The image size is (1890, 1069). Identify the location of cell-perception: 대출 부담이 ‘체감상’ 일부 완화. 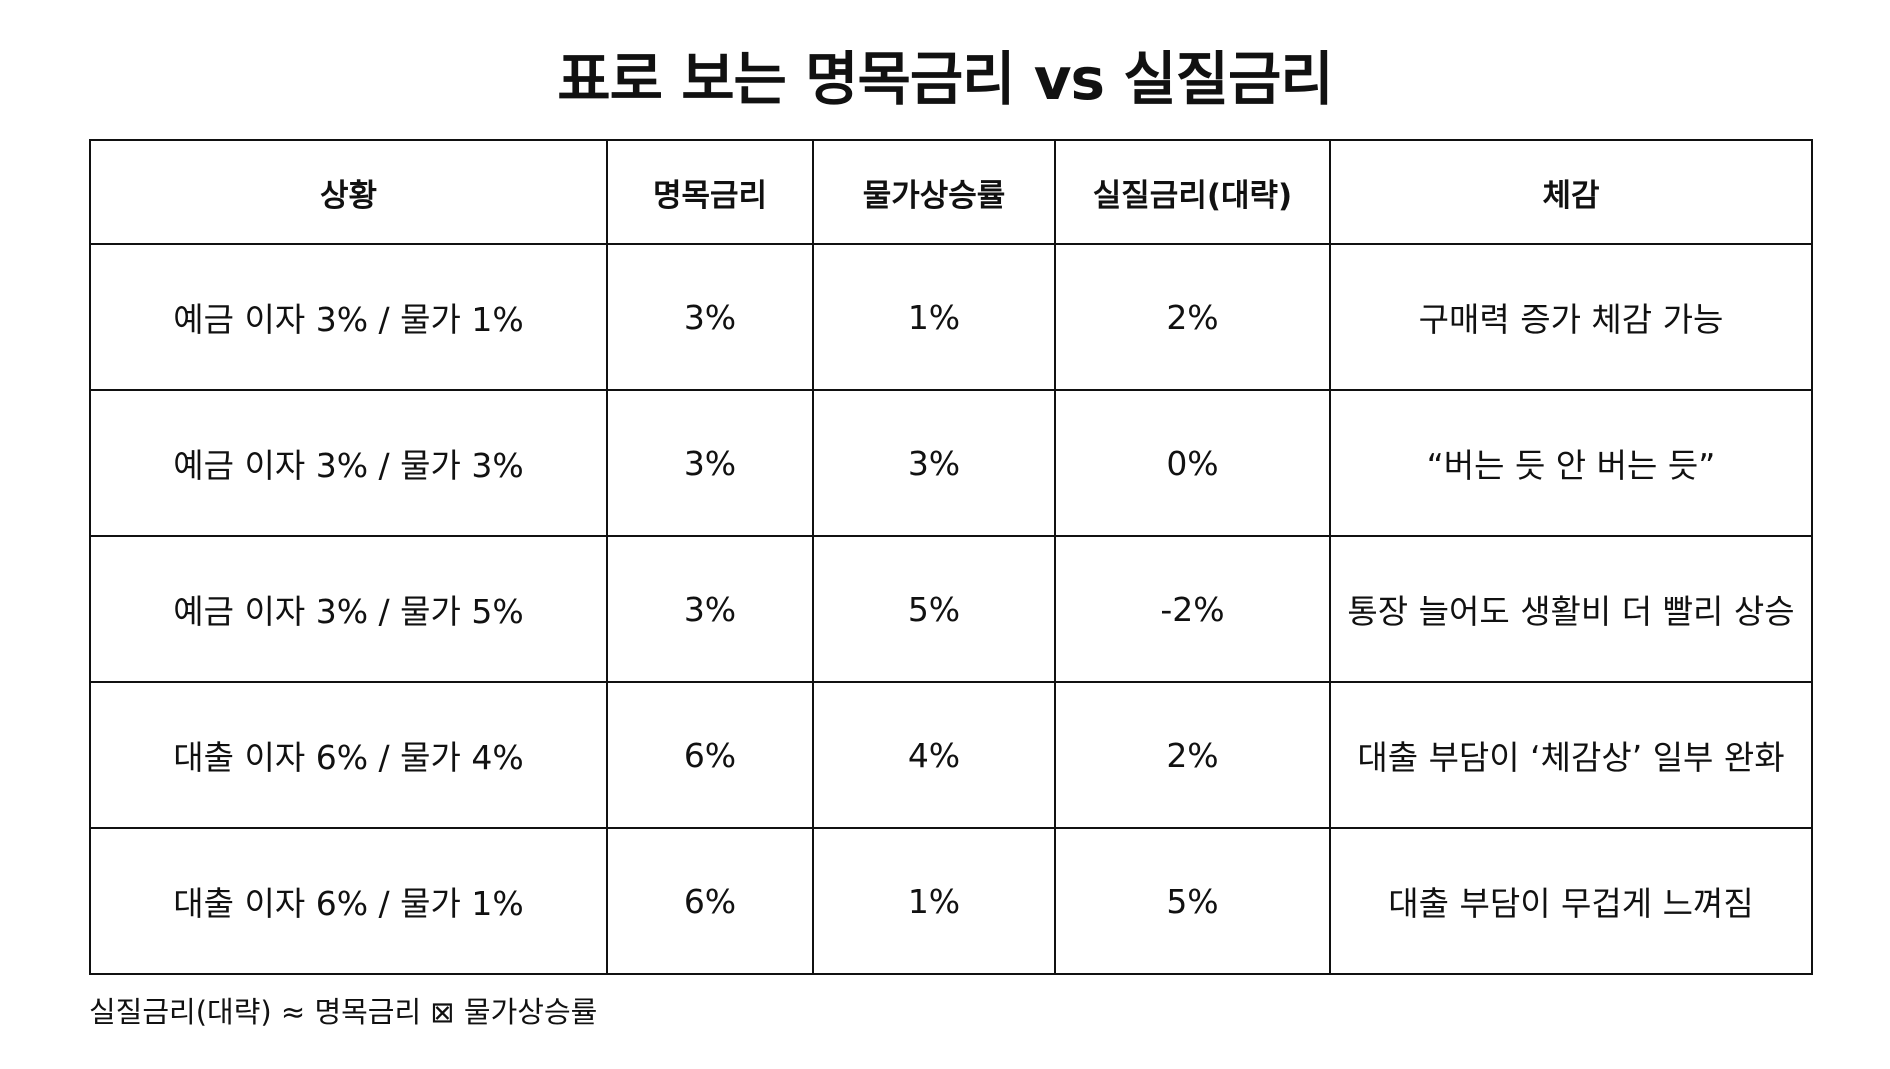
(1571, 755).